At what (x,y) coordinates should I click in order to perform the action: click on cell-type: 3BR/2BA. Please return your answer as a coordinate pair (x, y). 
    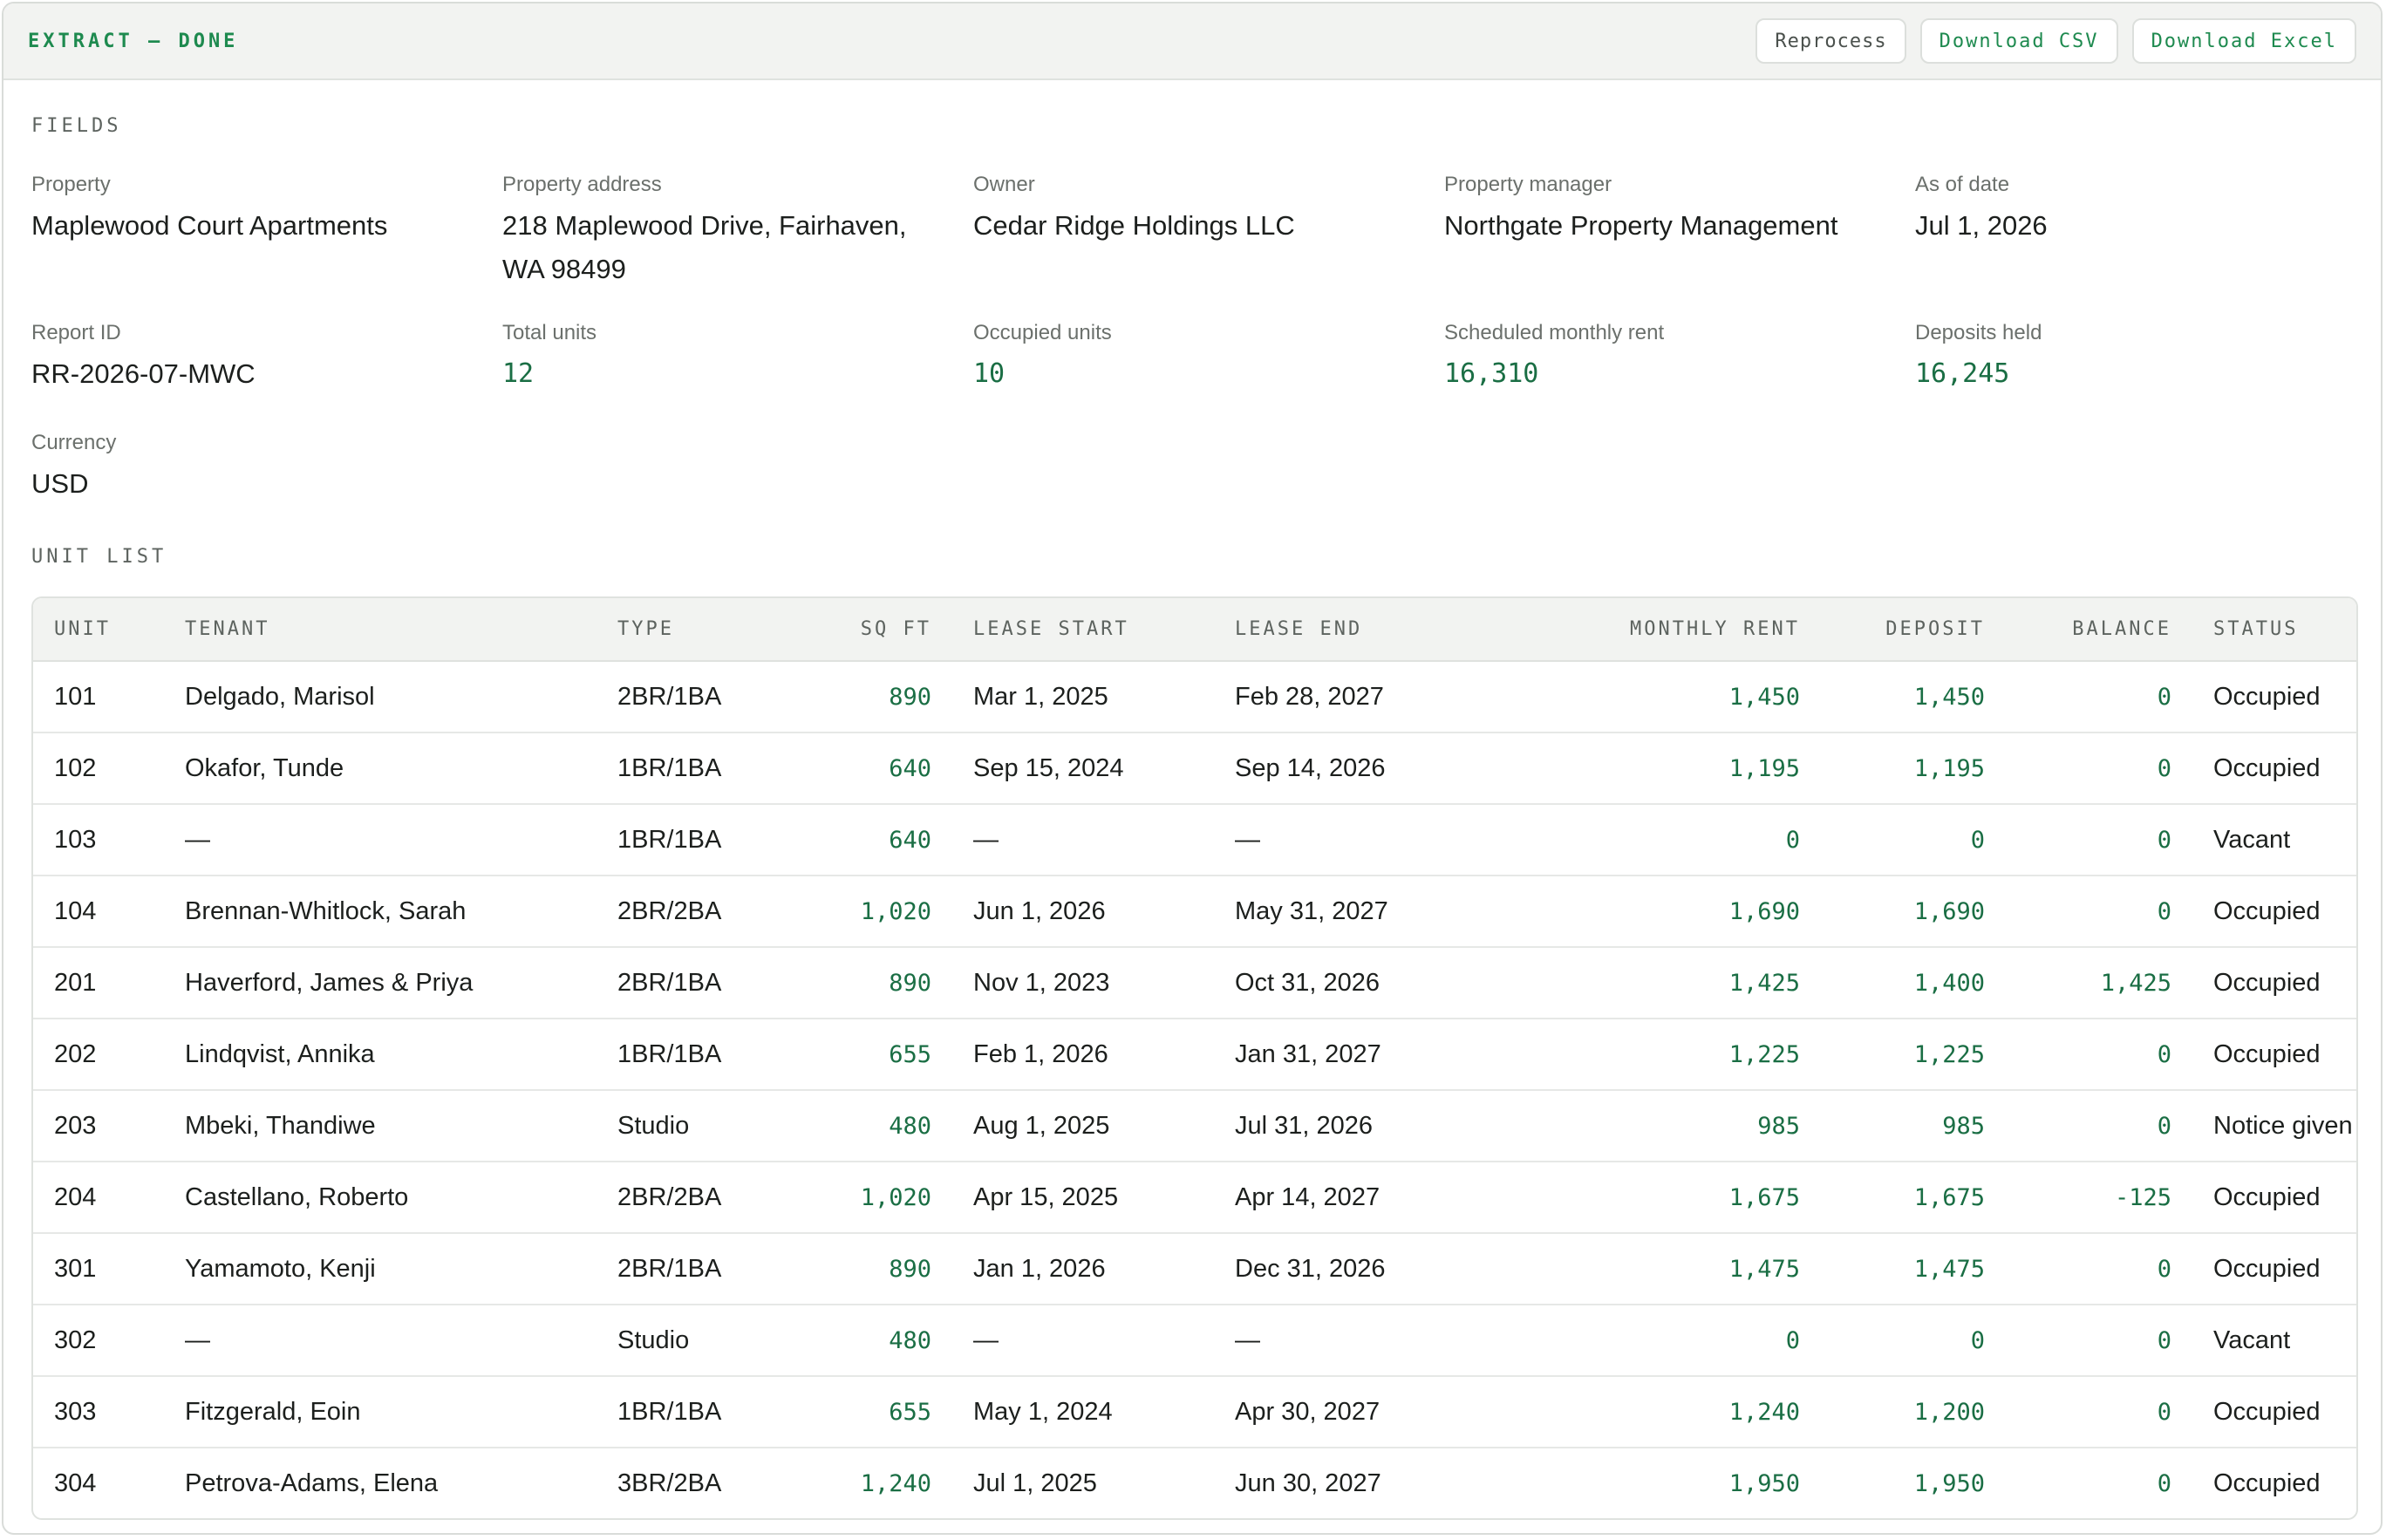
    Looking at the image, I should click on (669, 1483).